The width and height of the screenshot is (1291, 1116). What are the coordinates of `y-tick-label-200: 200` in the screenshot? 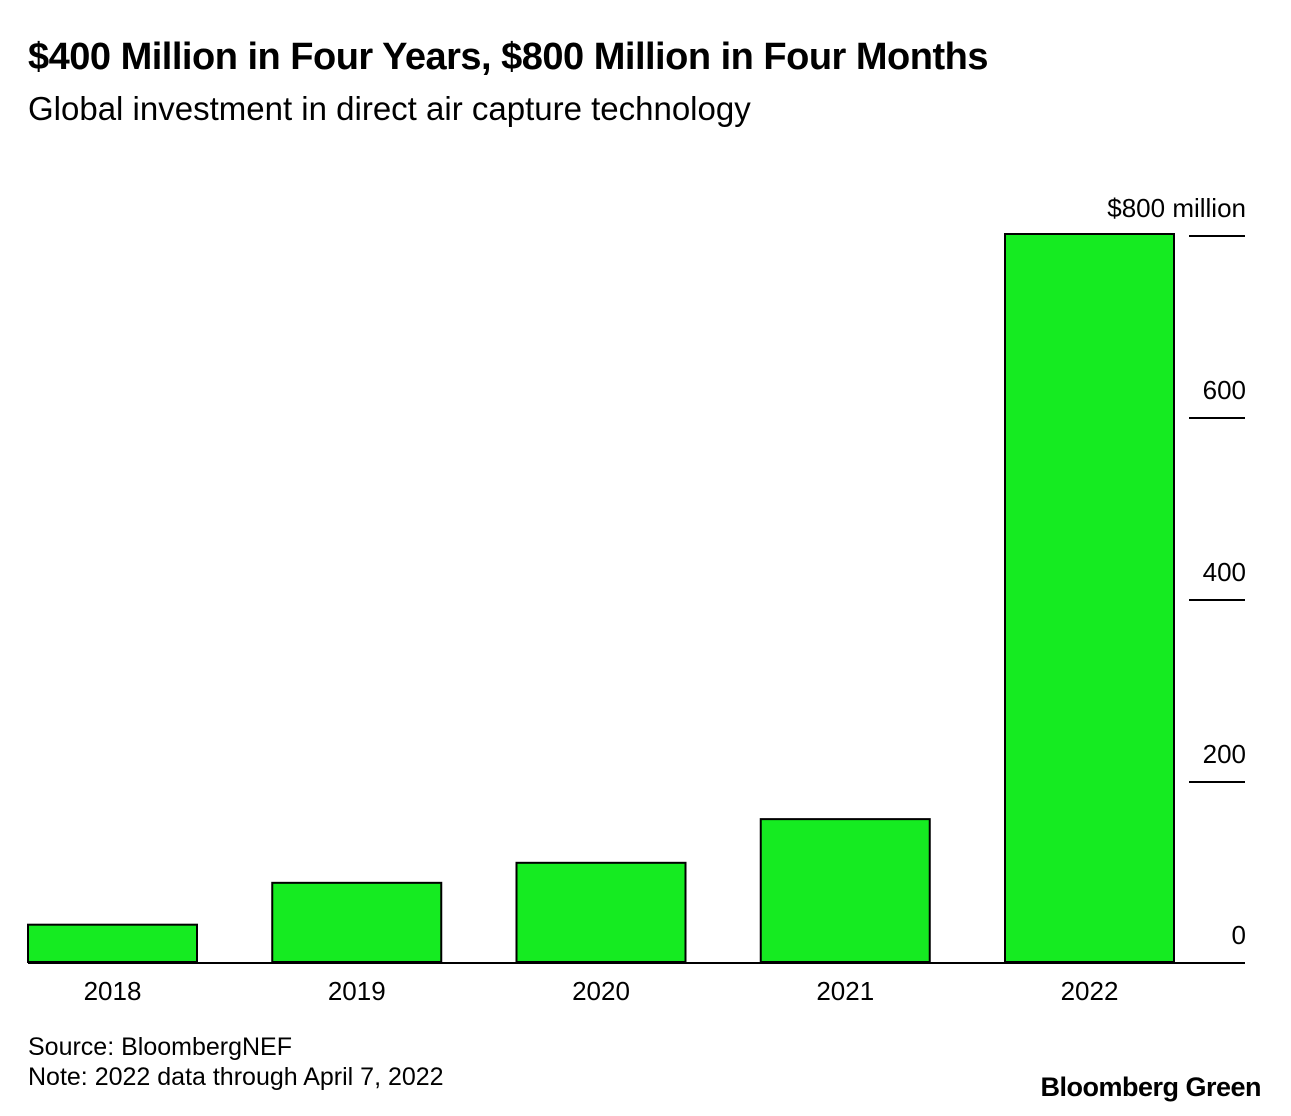 It's located at (1224, 754).